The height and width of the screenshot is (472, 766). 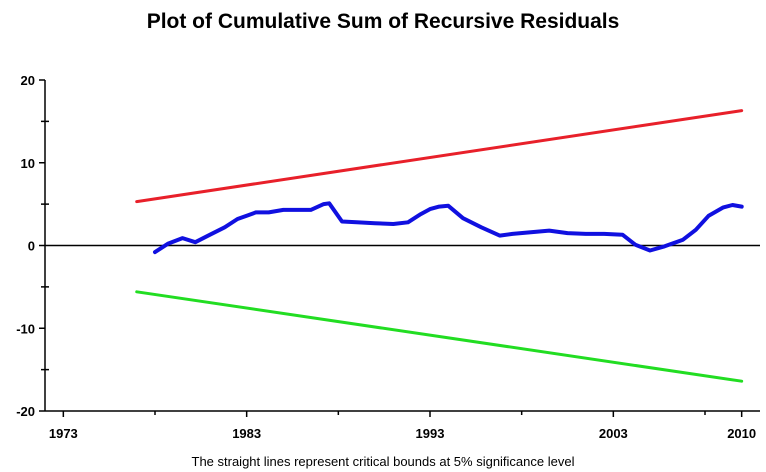 What do you see at coordinates (448, 228) in the screenshot?
I see `cusum-line` at bounding box center [448, 228].